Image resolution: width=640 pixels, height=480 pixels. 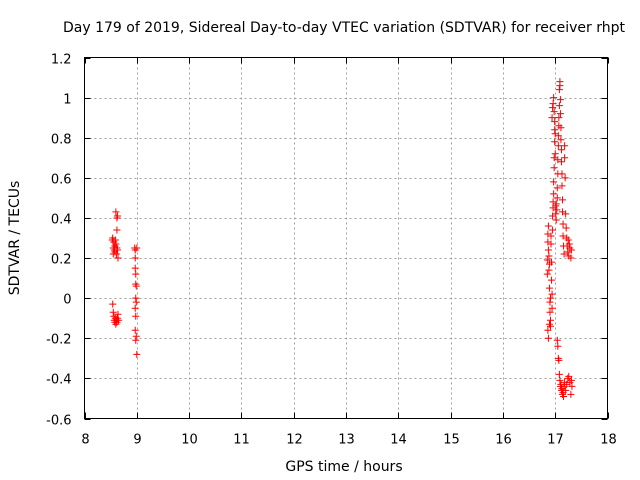 I want to click on y-tick-label: 0.8, so click(x=61, y=140).